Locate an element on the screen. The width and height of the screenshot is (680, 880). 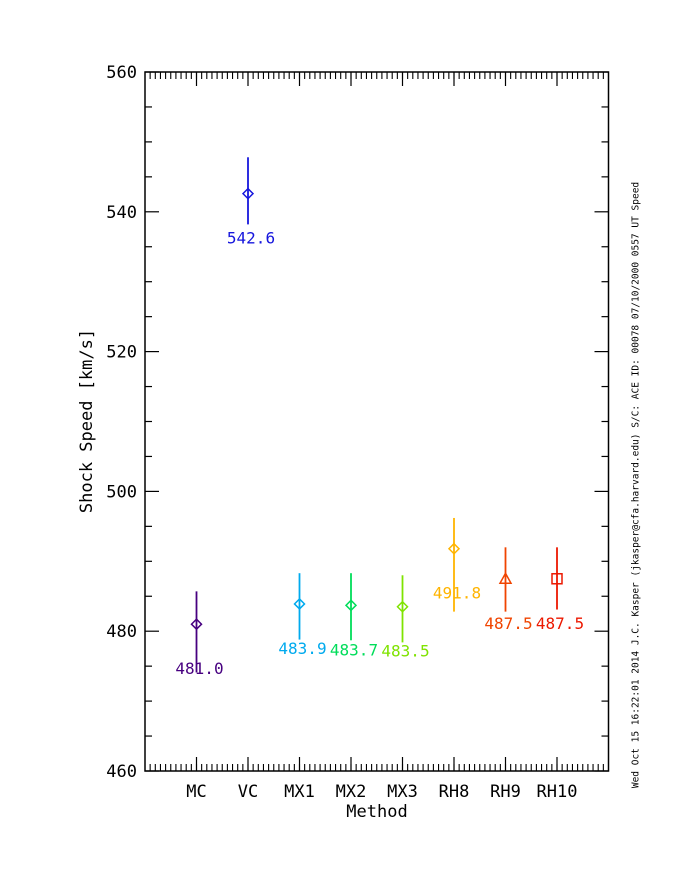
value-label: 483.5 is located at coordinates (405, 651).